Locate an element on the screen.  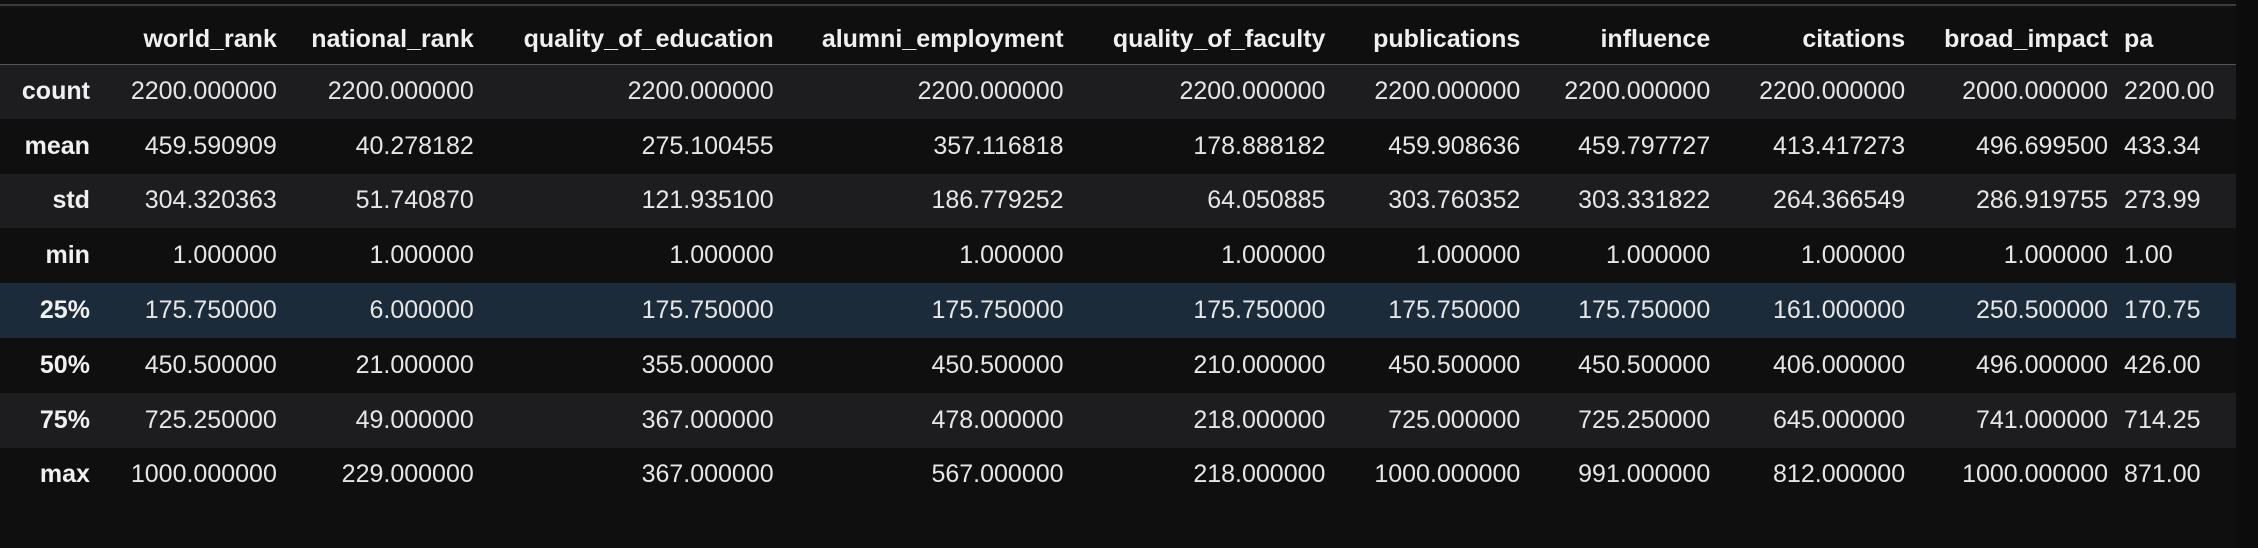
column-header: publications is located at coordinates (1447, 38).